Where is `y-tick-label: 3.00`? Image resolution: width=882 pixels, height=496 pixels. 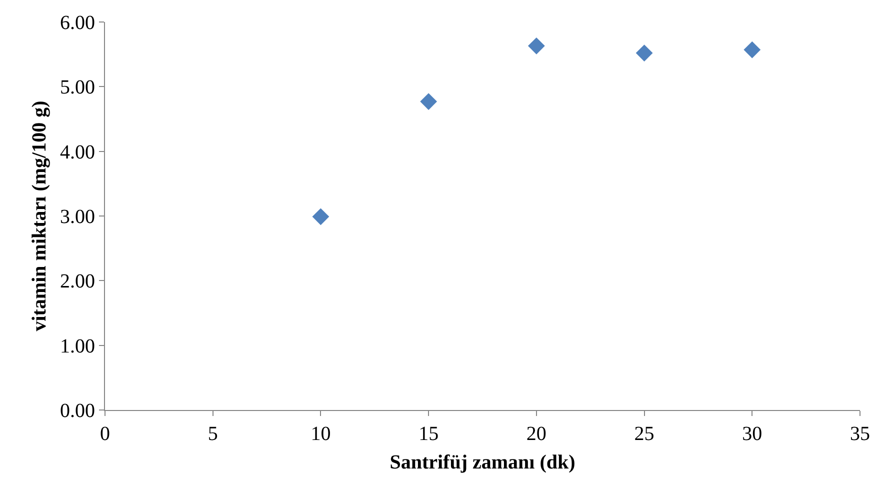 y-tick-label: 3.00 is located at coordinates (77, 217).